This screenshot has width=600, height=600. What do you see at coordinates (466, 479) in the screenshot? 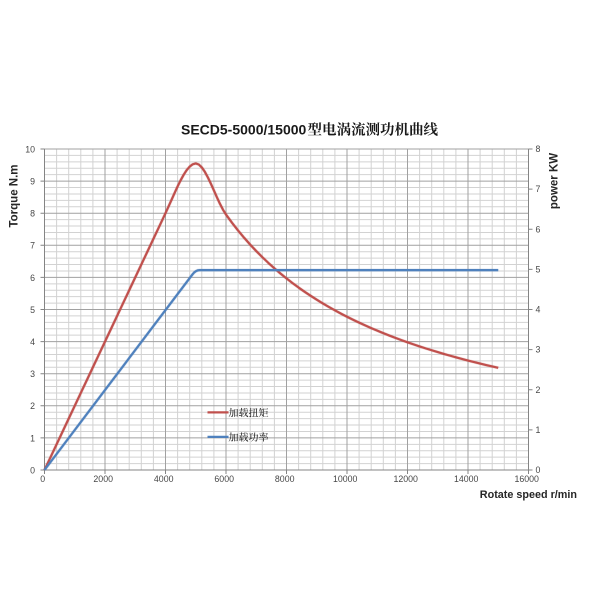
I see `svg-text: 14000` at bounding box center [466, 479].